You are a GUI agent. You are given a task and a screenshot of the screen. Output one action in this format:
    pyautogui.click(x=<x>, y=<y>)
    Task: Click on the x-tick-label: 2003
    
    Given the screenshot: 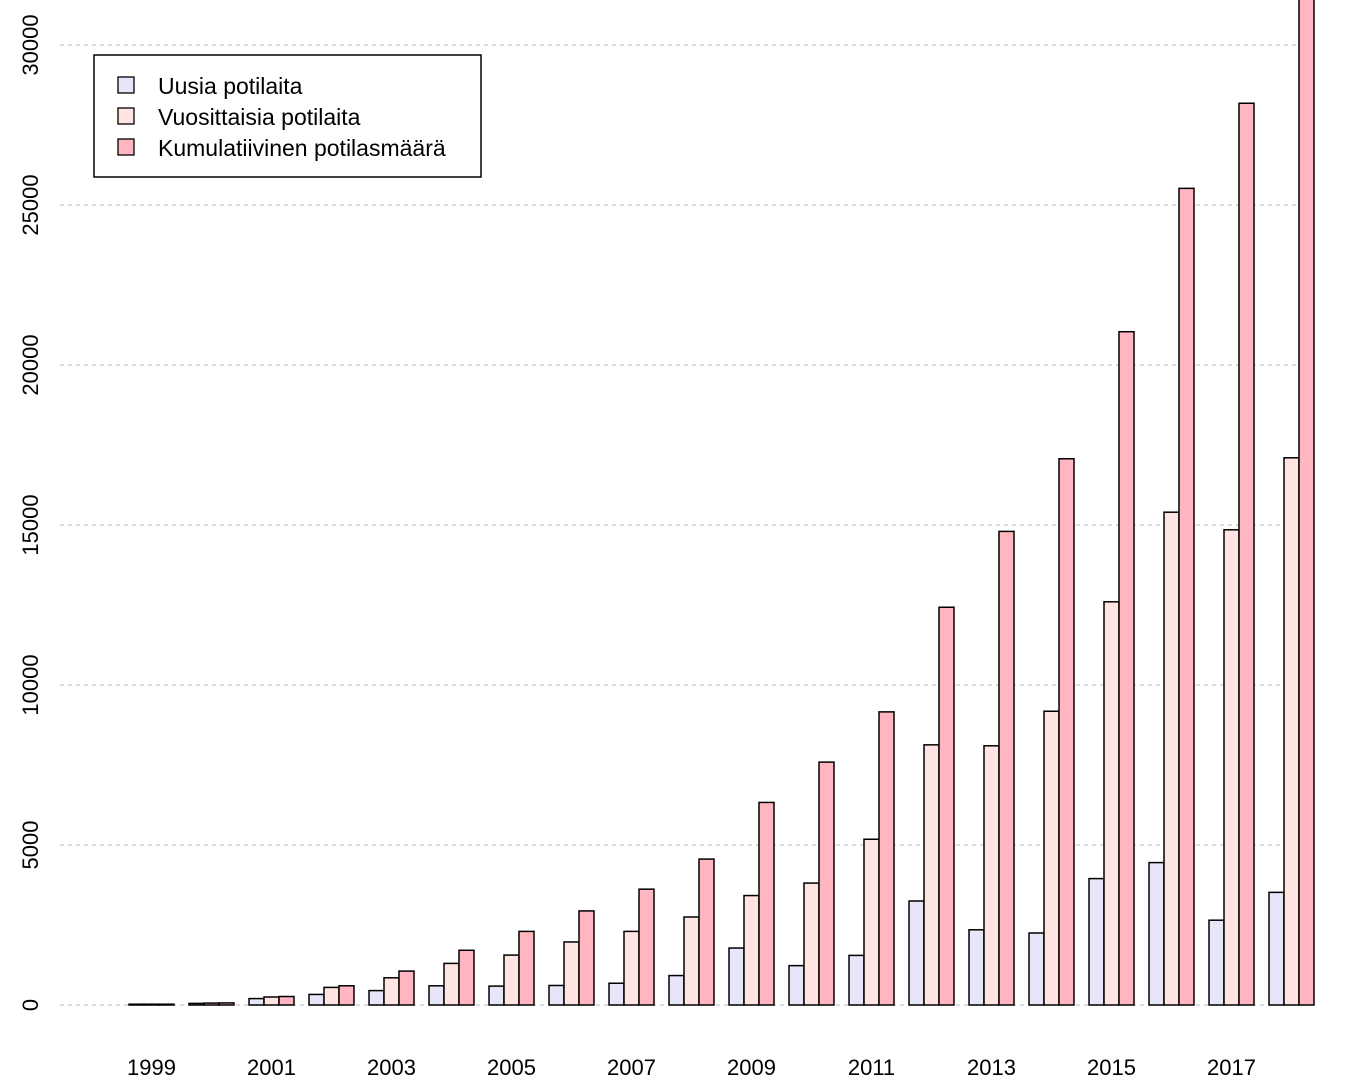 What is the action you would take?
    pyautogui.click(x=391, y=1067)
    